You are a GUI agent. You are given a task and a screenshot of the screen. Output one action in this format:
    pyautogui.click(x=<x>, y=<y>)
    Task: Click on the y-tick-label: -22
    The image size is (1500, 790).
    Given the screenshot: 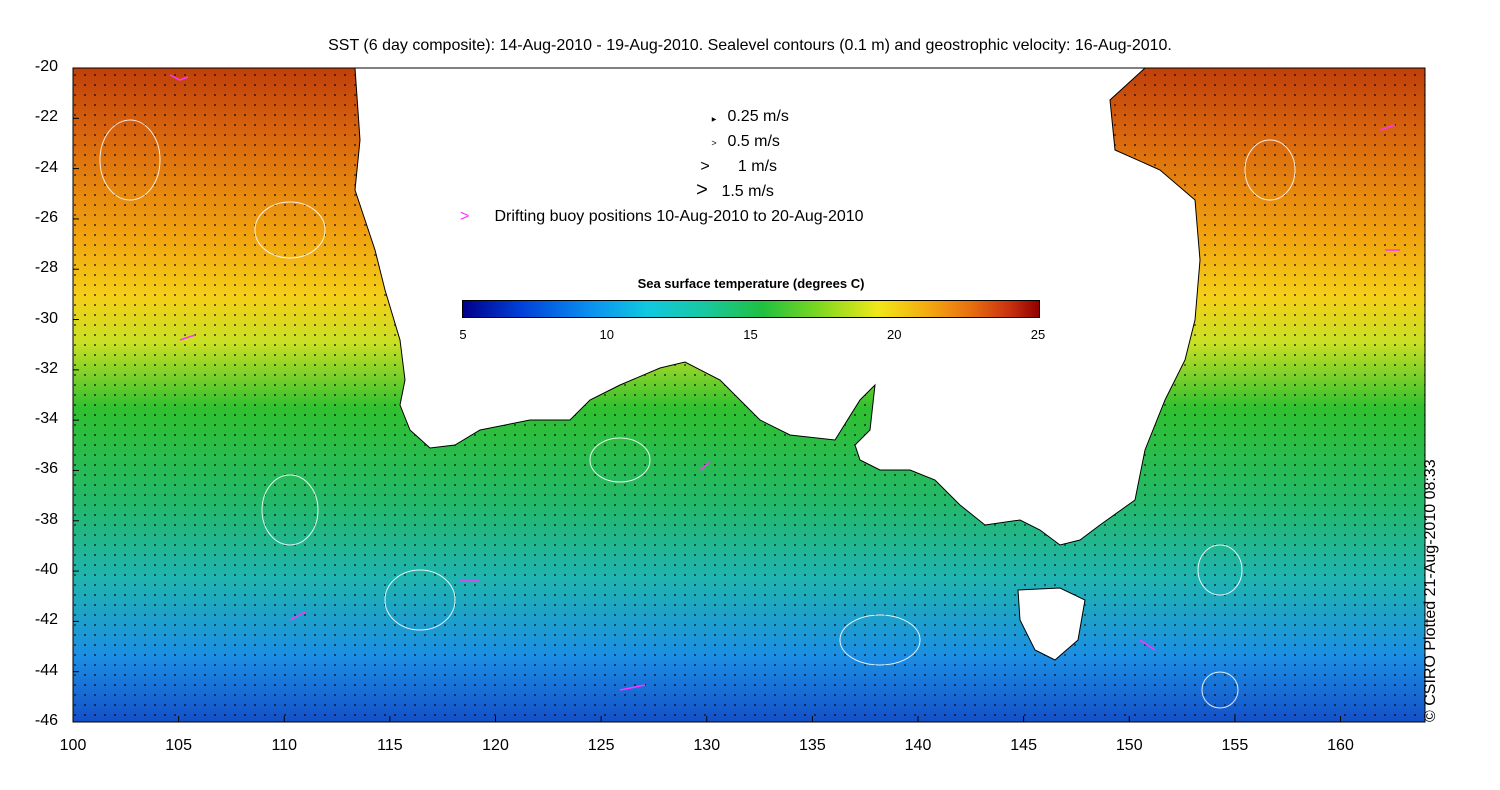 What is the action you would take?
    pyautogui.click(x=46, y=117)
    